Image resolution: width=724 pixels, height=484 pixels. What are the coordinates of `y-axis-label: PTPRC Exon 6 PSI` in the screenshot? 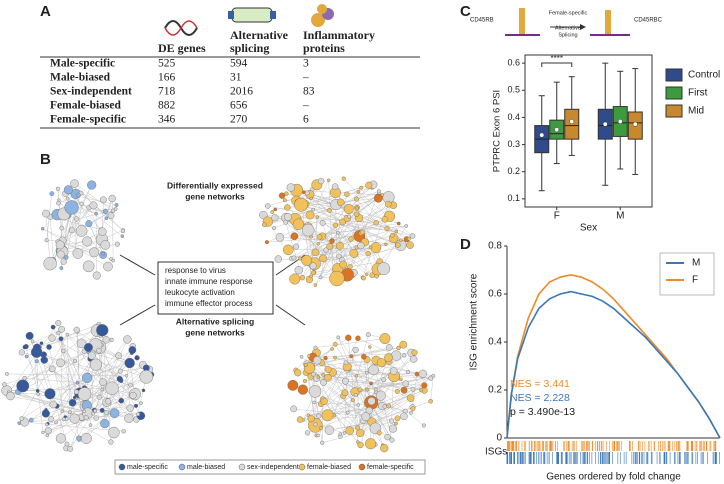 It's located at (497, 131).